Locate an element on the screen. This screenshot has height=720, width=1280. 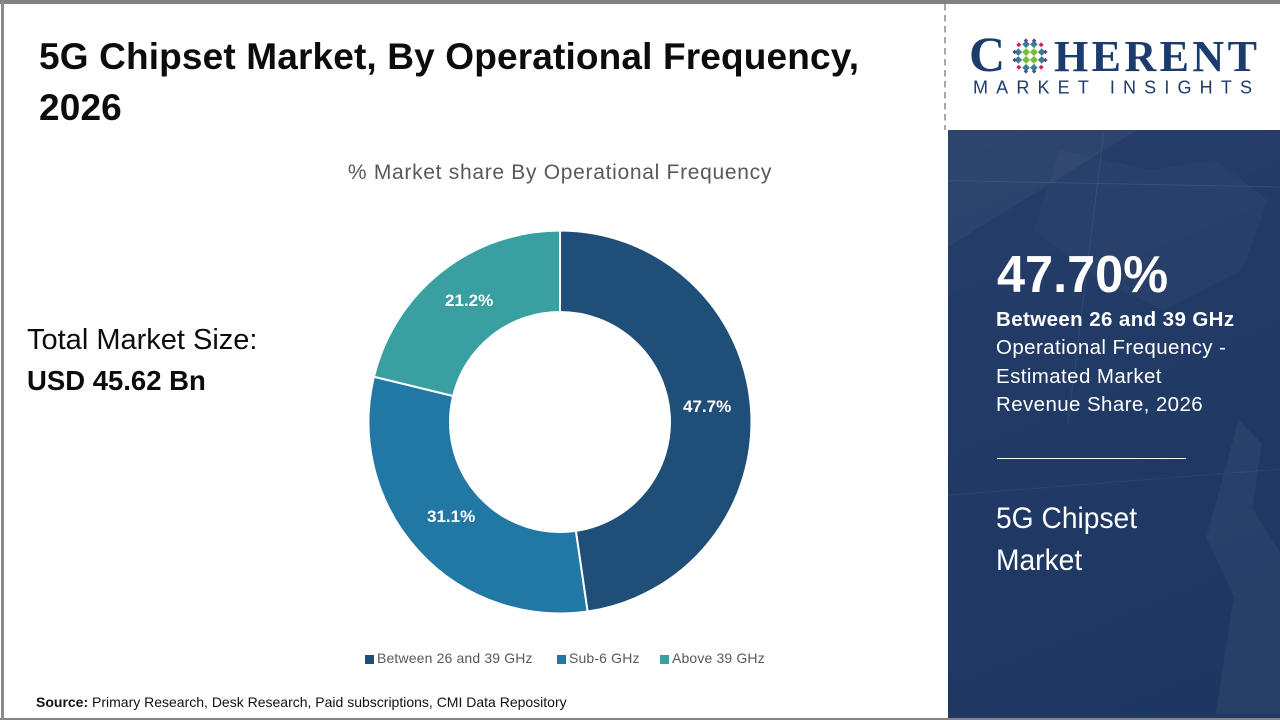
svg-text: MARKET INSIGHTS is located at coordinates (1115, 88).